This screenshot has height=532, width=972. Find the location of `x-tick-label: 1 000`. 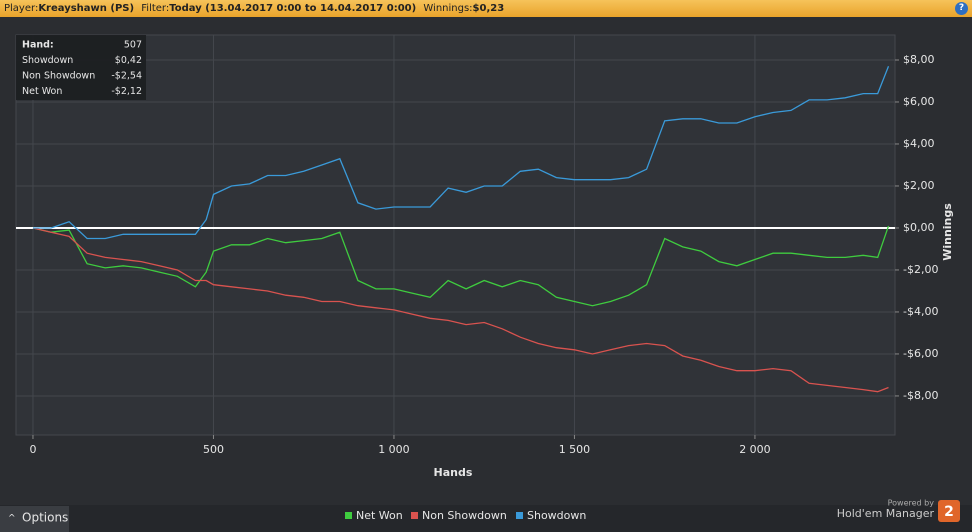

x-tick-label: 1 000 is located at coordinates (394, 449).